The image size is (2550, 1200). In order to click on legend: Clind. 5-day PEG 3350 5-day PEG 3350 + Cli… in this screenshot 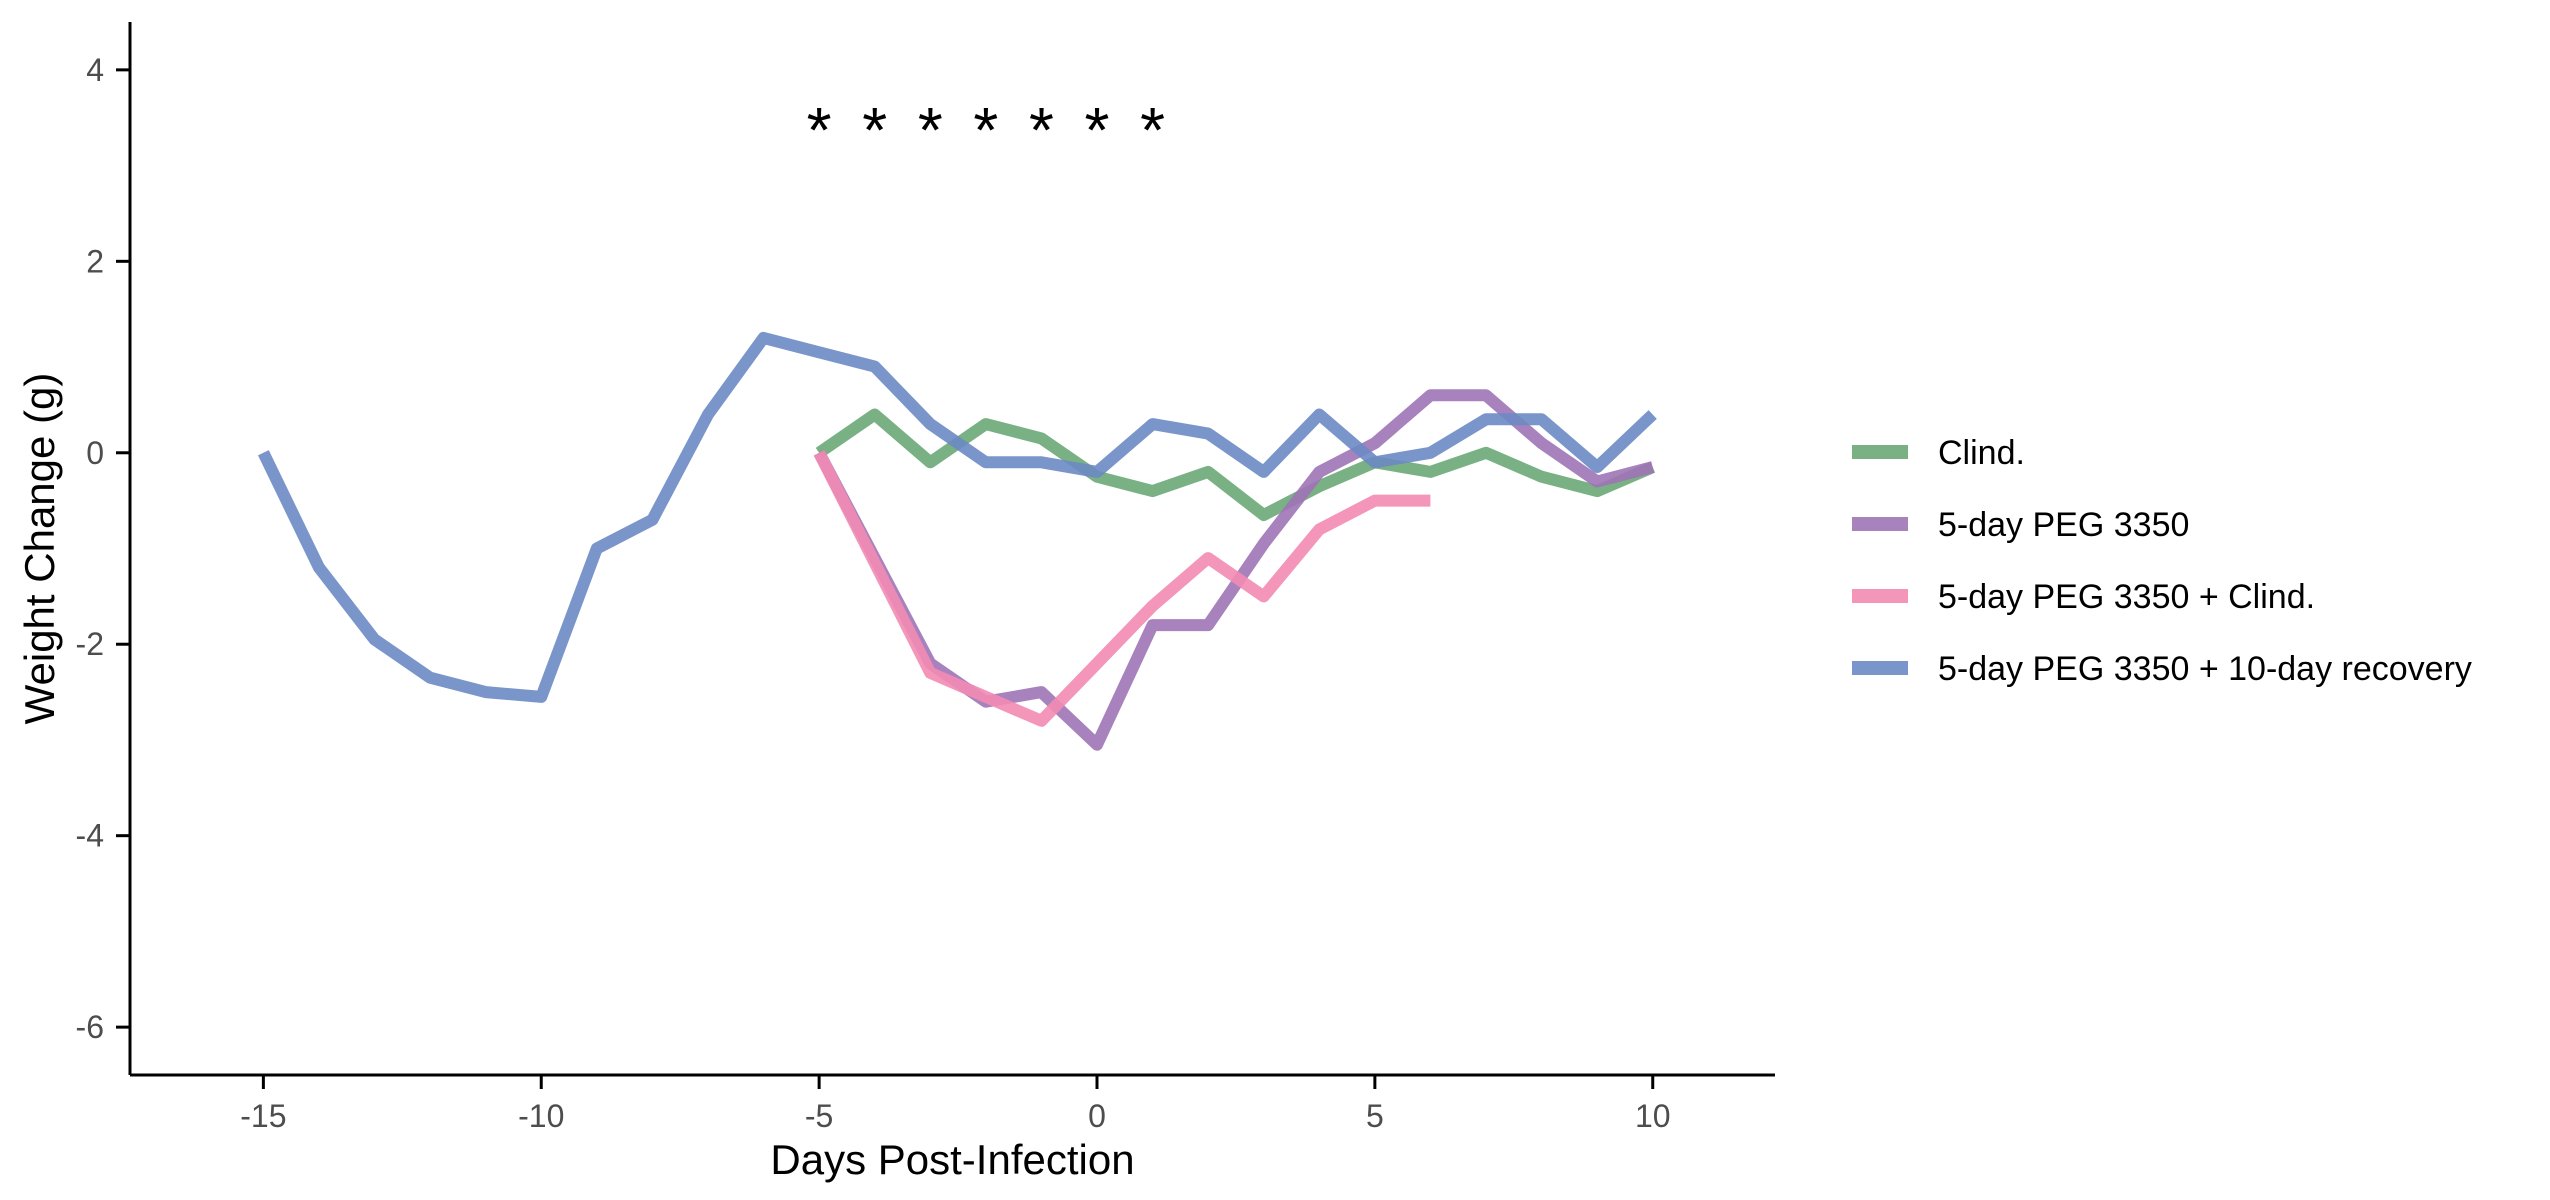, I will do `click(2162, 561)`.